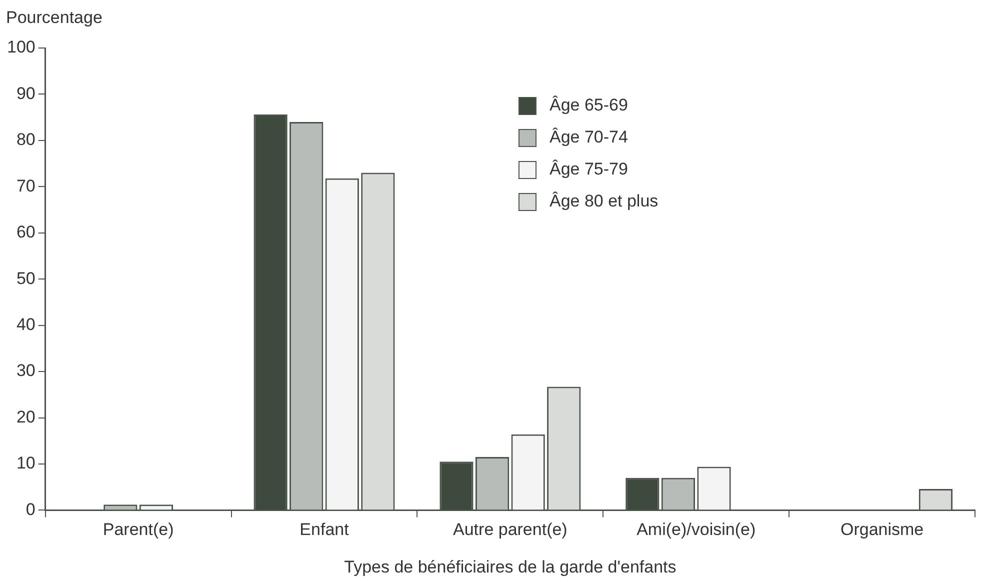  I want to click on y-tick-label: 60, so click(26, 232).